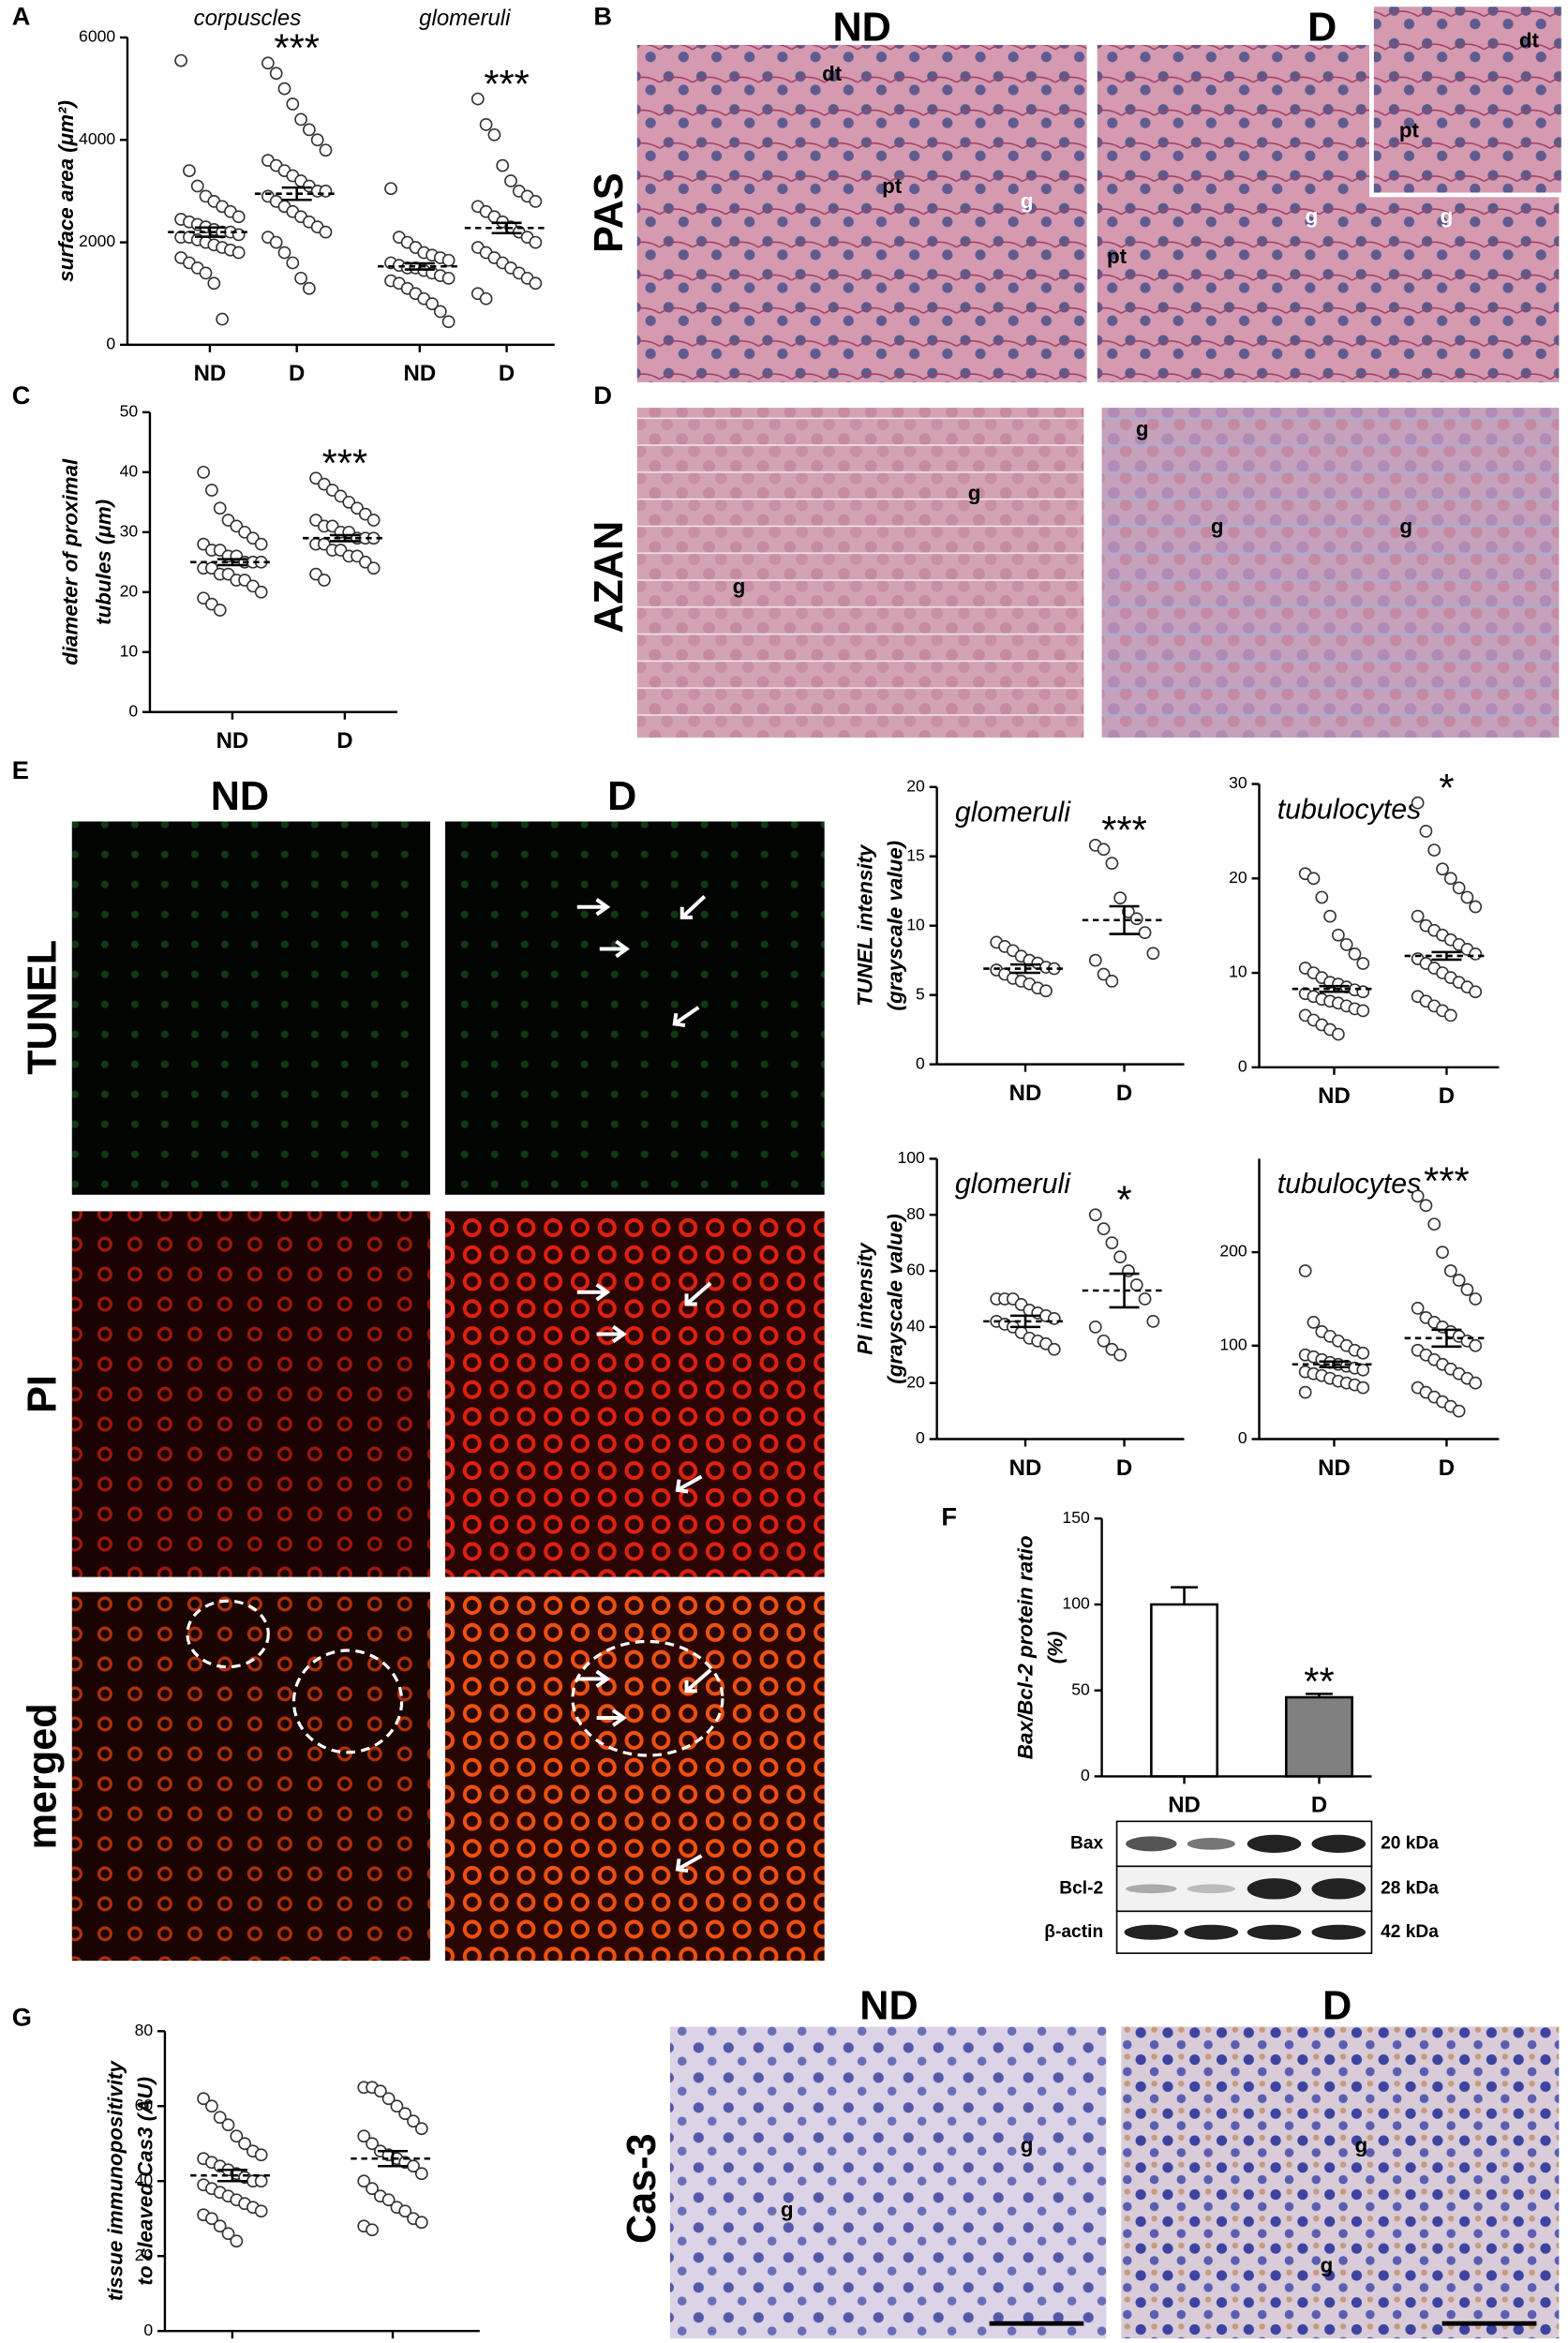 The image size is (1568, 2343). I want to click on y-tick-label: 20, so click(145, 2255).